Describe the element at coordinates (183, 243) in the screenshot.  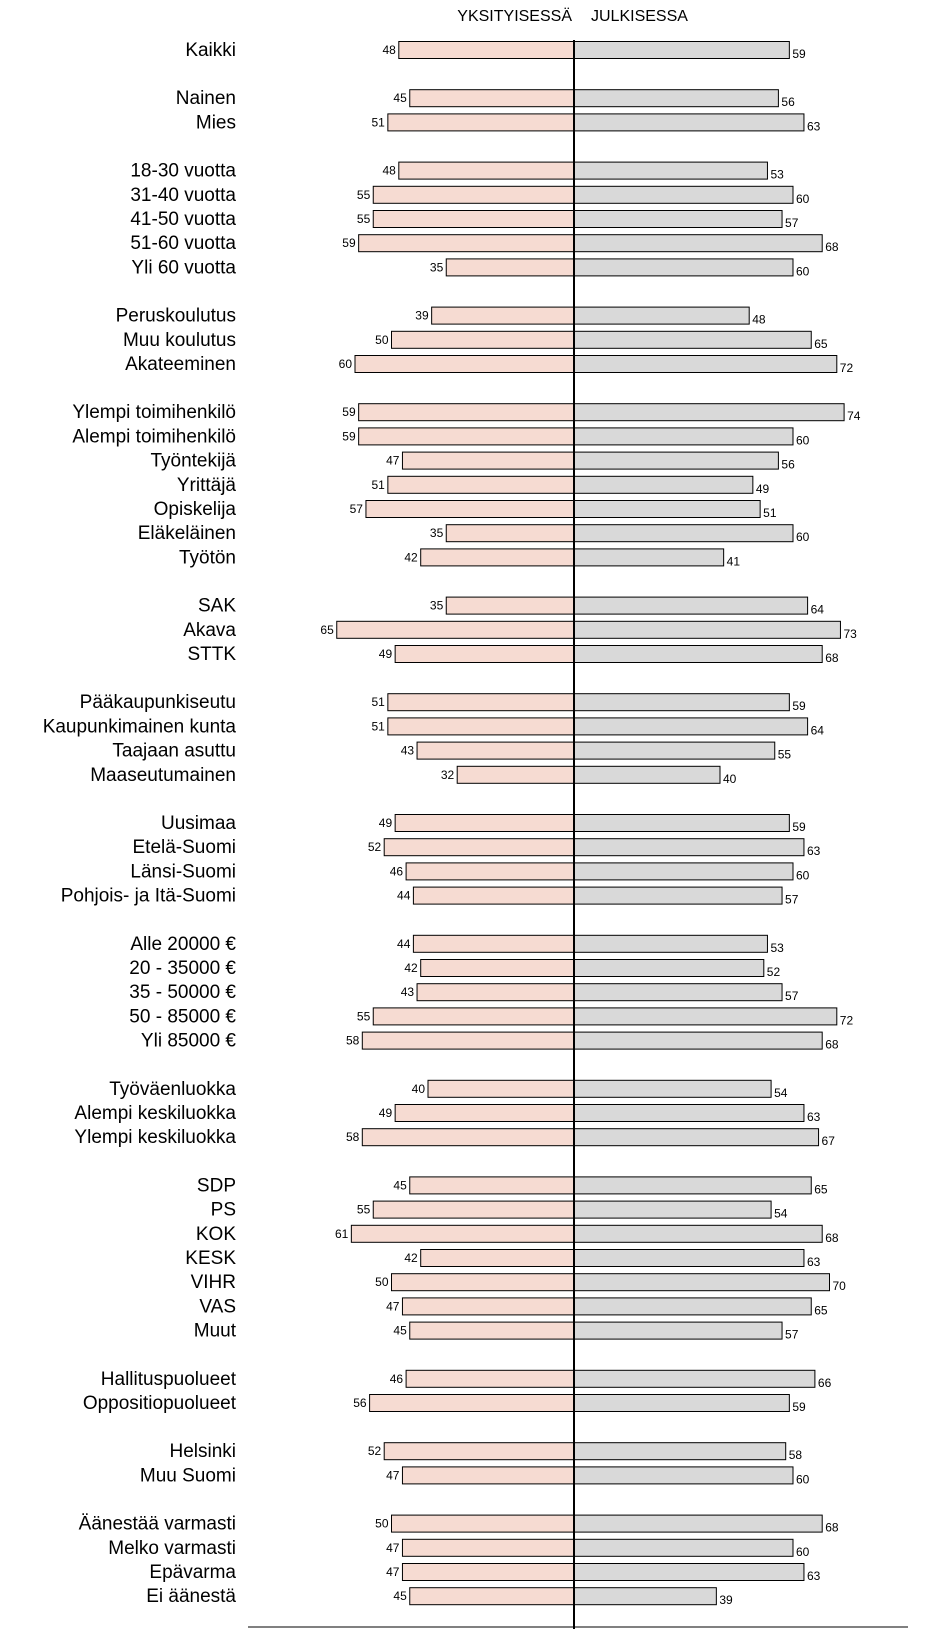
I see `category-label: 51-60 vuotta` at that location.